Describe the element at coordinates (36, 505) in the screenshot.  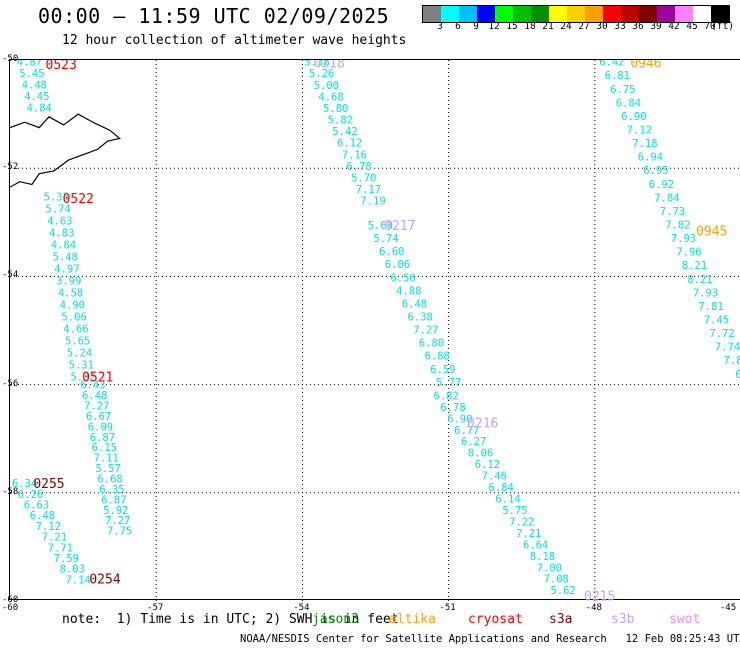
I see `wave-height-value: 6.63` at that location.